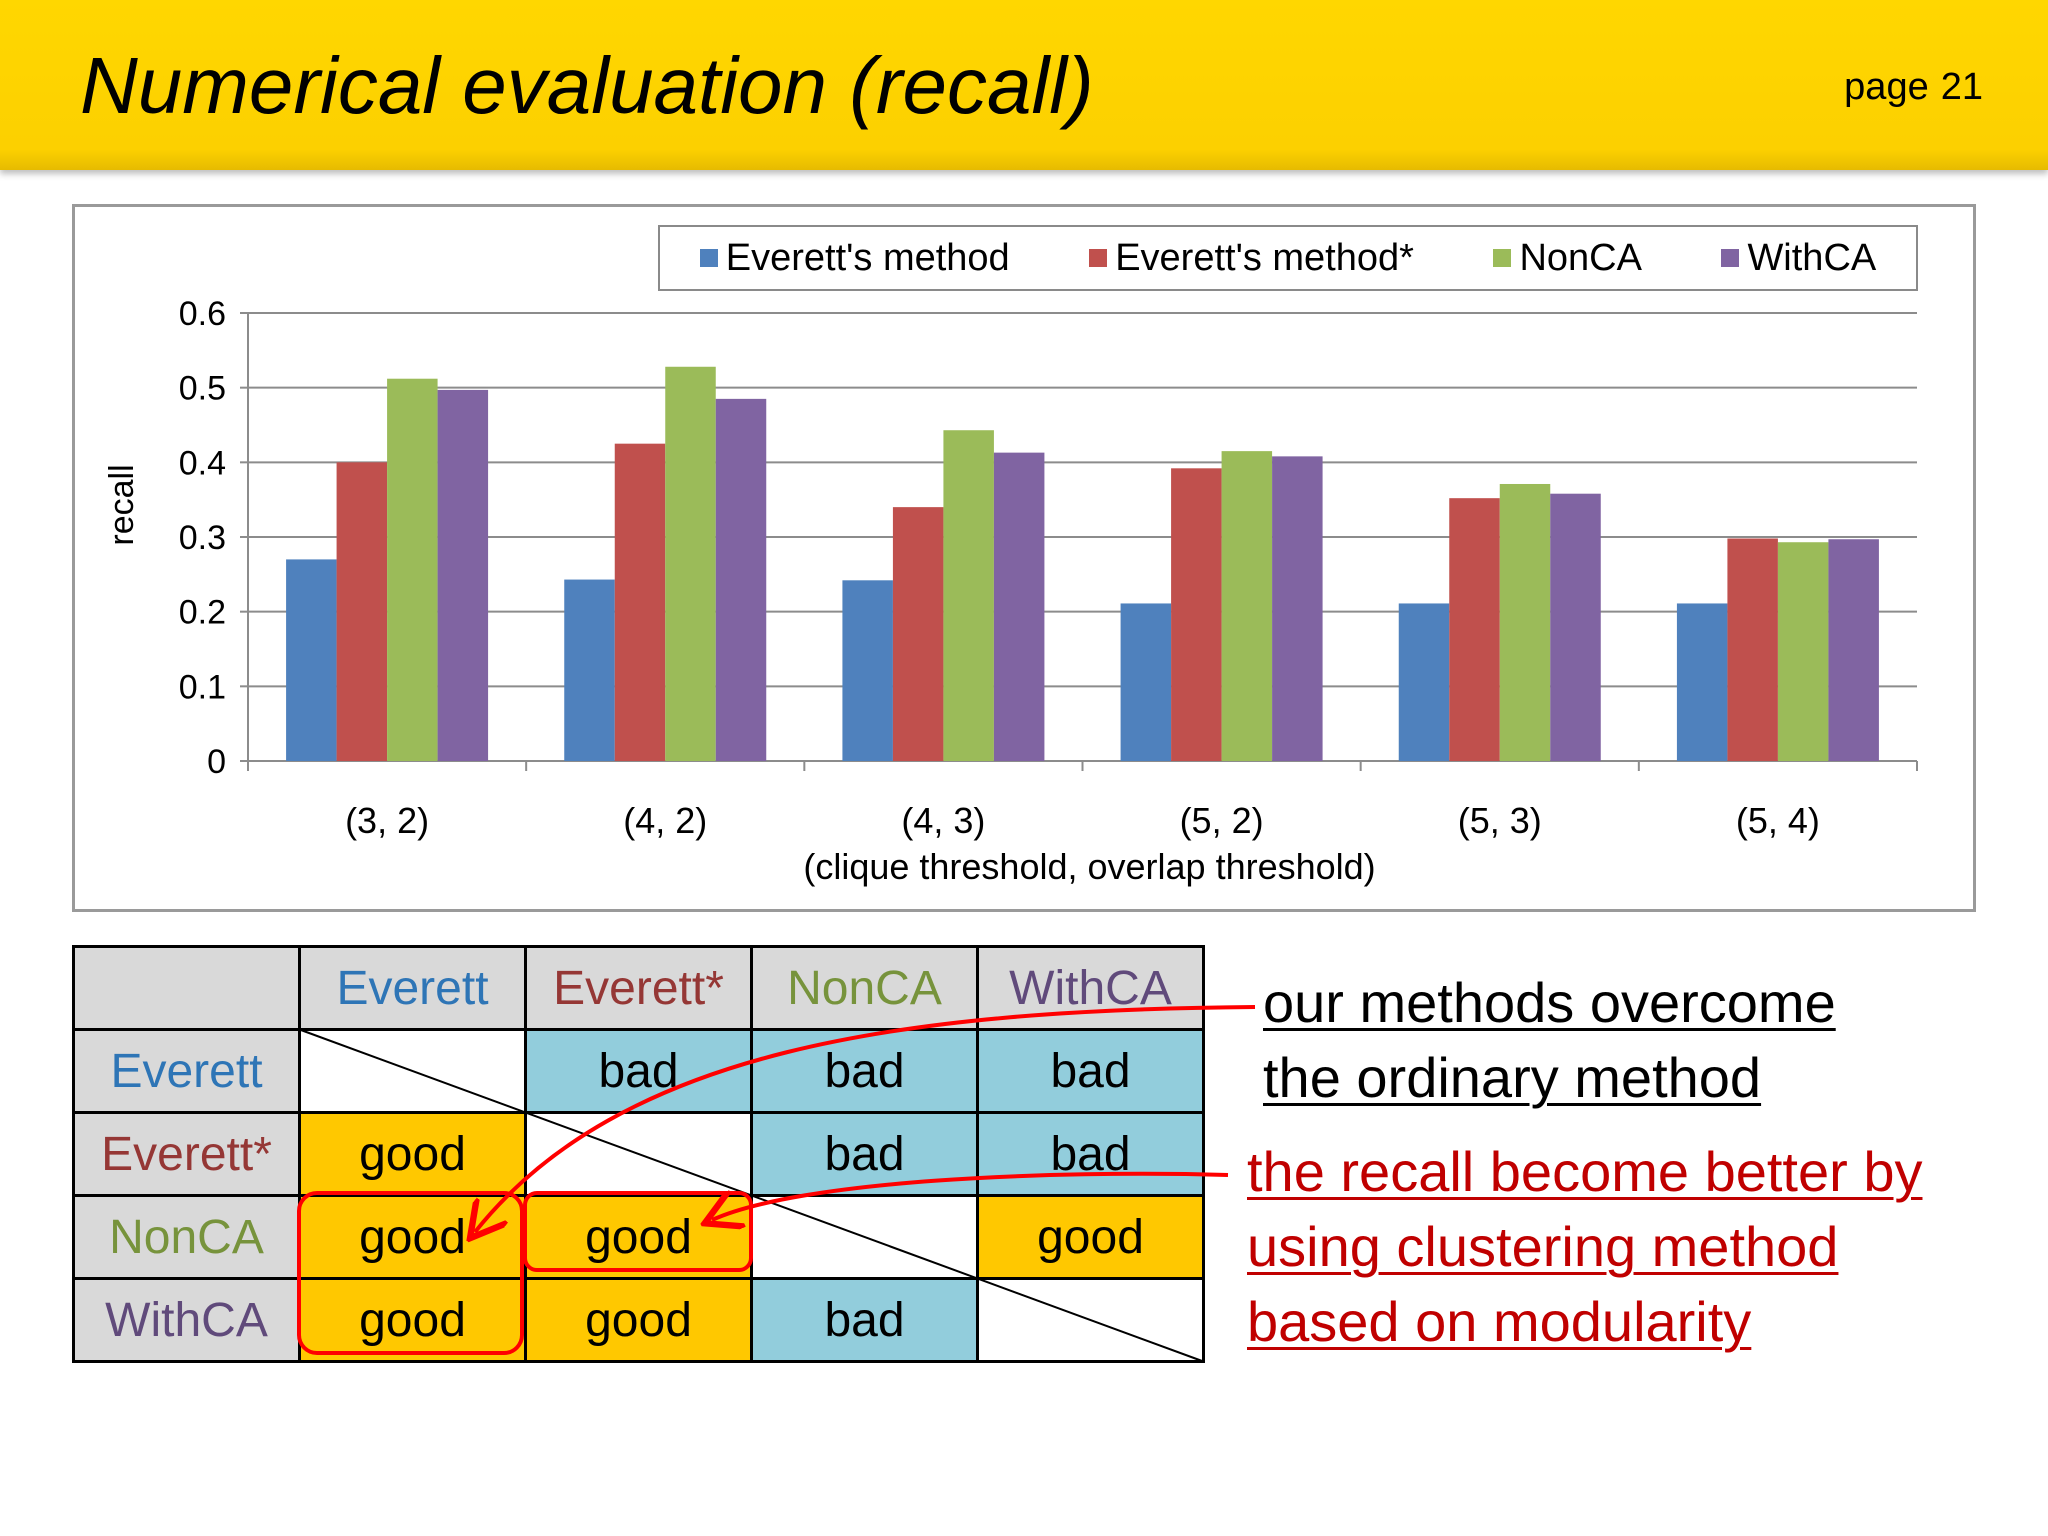 This screenshot has height=1536, width=2048. Describe the element at coordinates (202, 538) in the screenshot. I see `y-tick-label: 0.3` at that location.